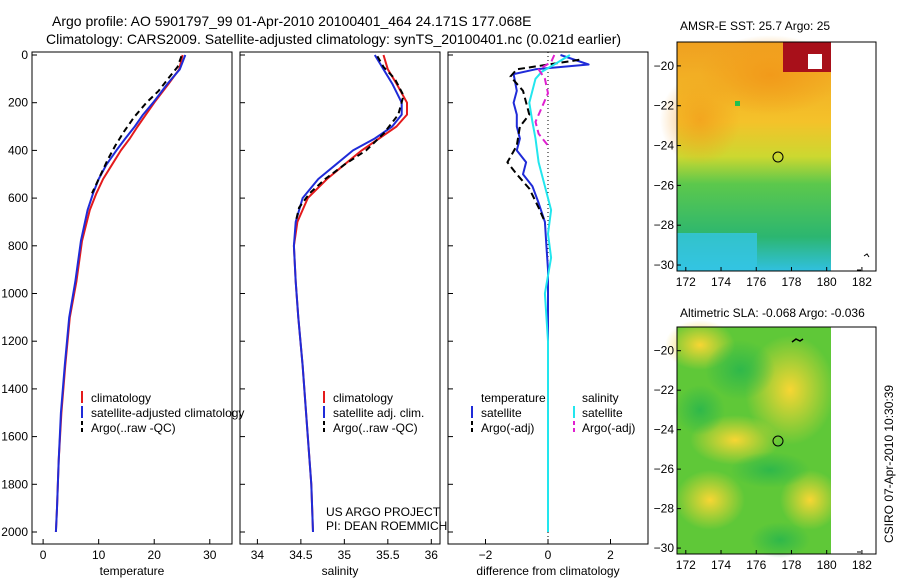 The height and width of the screenshot is (580, 900). I want to click on series-line-satellite, so click(120, 293).